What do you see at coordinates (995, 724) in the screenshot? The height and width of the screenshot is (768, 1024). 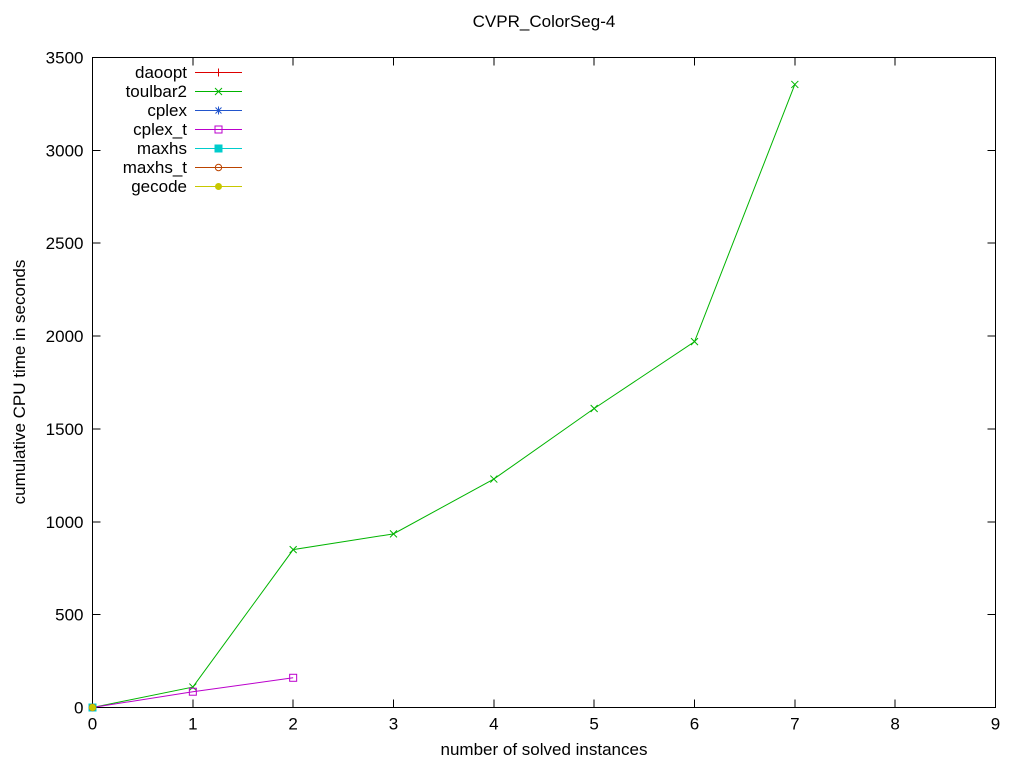 I see `x-tick-label: 9` at bounding box center [995, 724].